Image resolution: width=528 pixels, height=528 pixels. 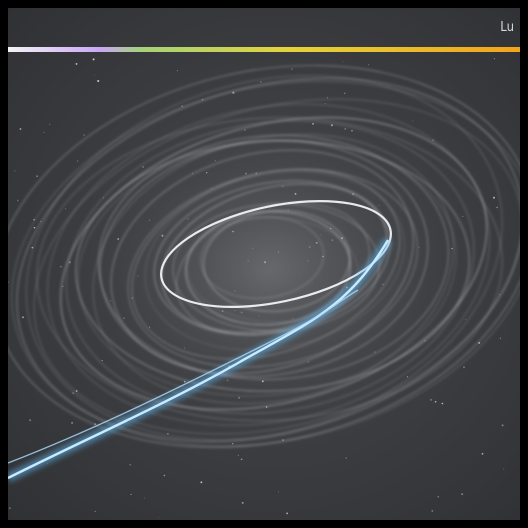 I want to click on corner-label: Lu, so click(x=507, y=27).